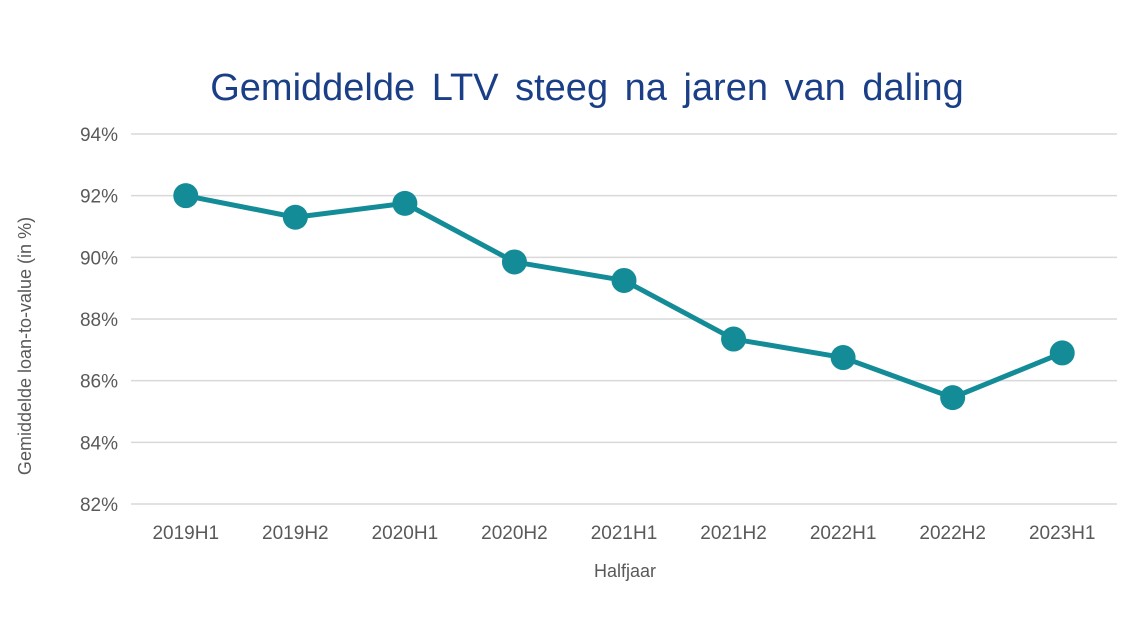  What do you see at coordinates (514, 533) in the screenshot?
I see `x-tick-label: 2020H2` at bounding box center [514, 533].